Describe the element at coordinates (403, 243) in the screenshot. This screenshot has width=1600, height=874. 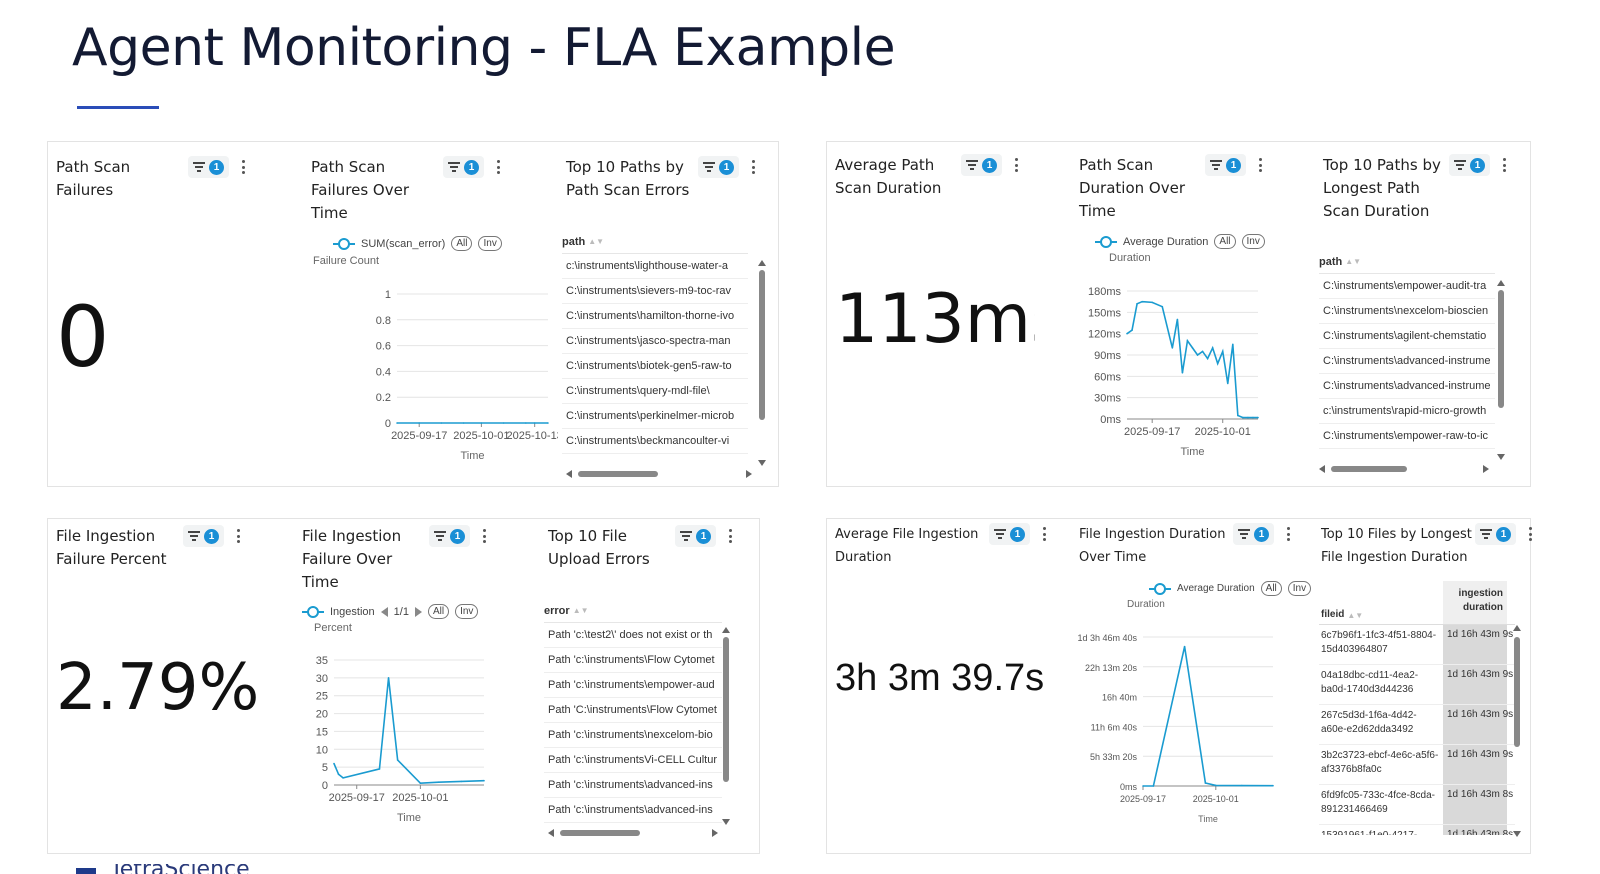
I see `legend-series-label: SUM(scan_error)` at that location.